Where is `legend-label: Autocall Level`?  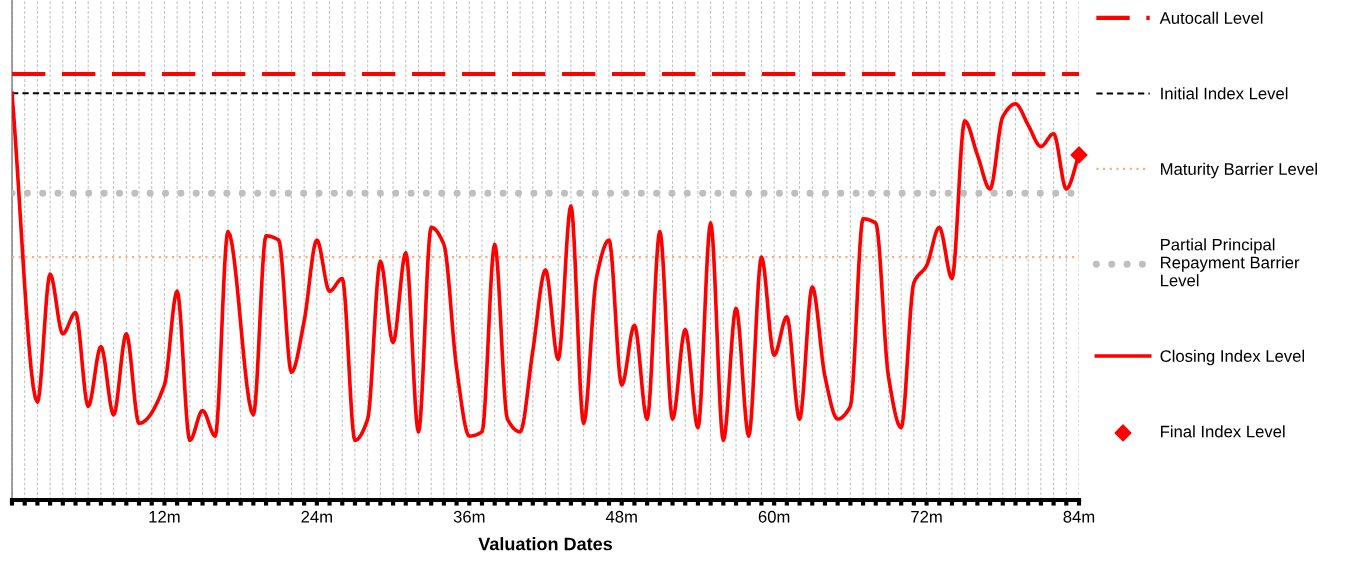
legend-label: Autocall Level is located at coordinates (1211, 17).